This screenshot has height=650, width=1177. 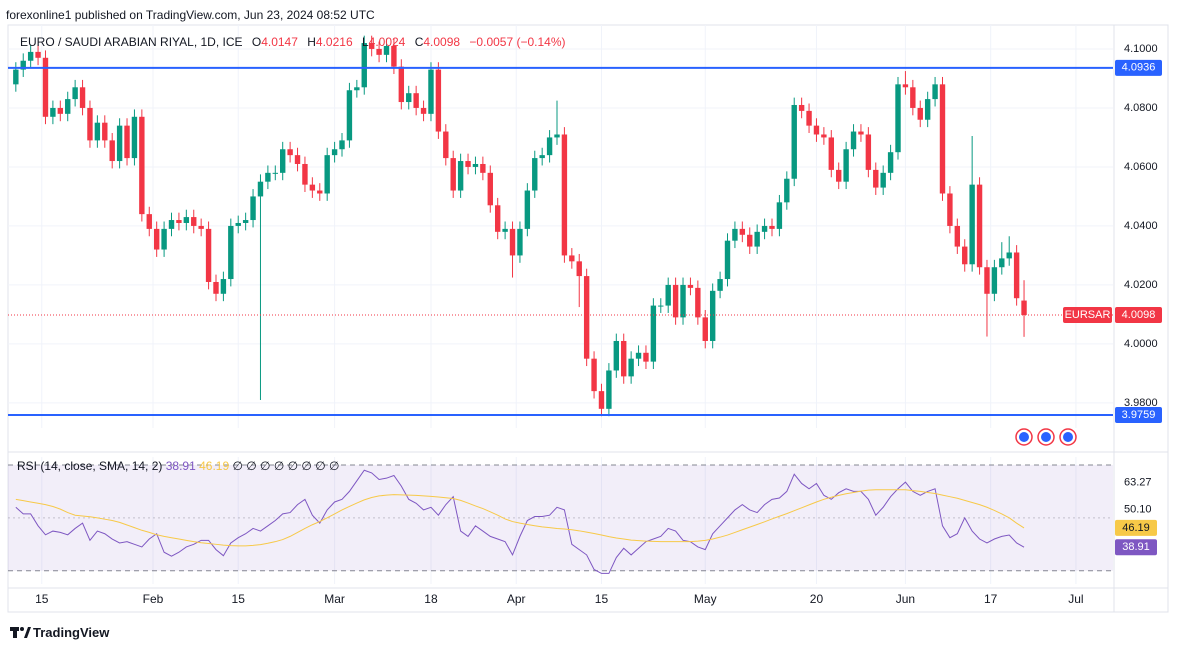 What do you see at coordinates (991, 599) in the screenshot?
I see `x-tick-label: 17` at bounding box center [991, 599].